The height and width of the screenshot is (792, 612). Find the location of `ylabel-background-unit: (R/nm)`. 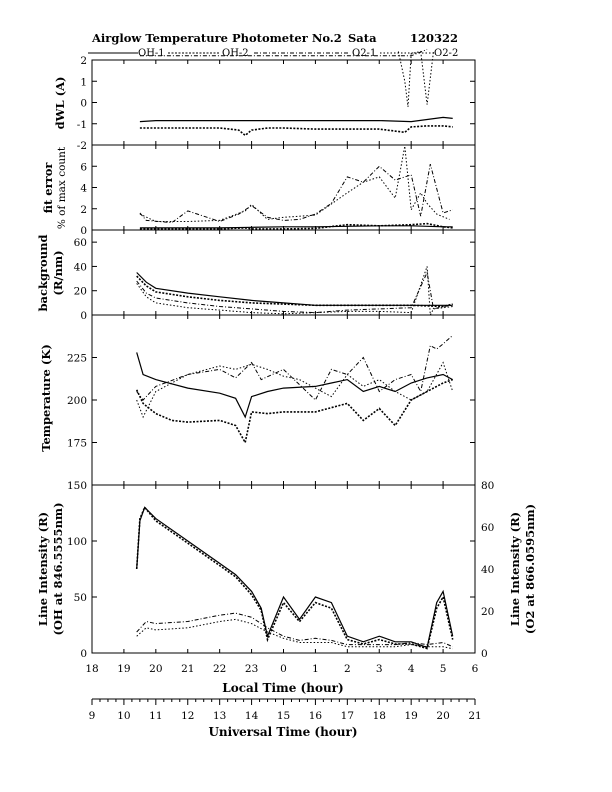

ylabel-background-unit: (R/nm) is located at coordinates (58, 272).